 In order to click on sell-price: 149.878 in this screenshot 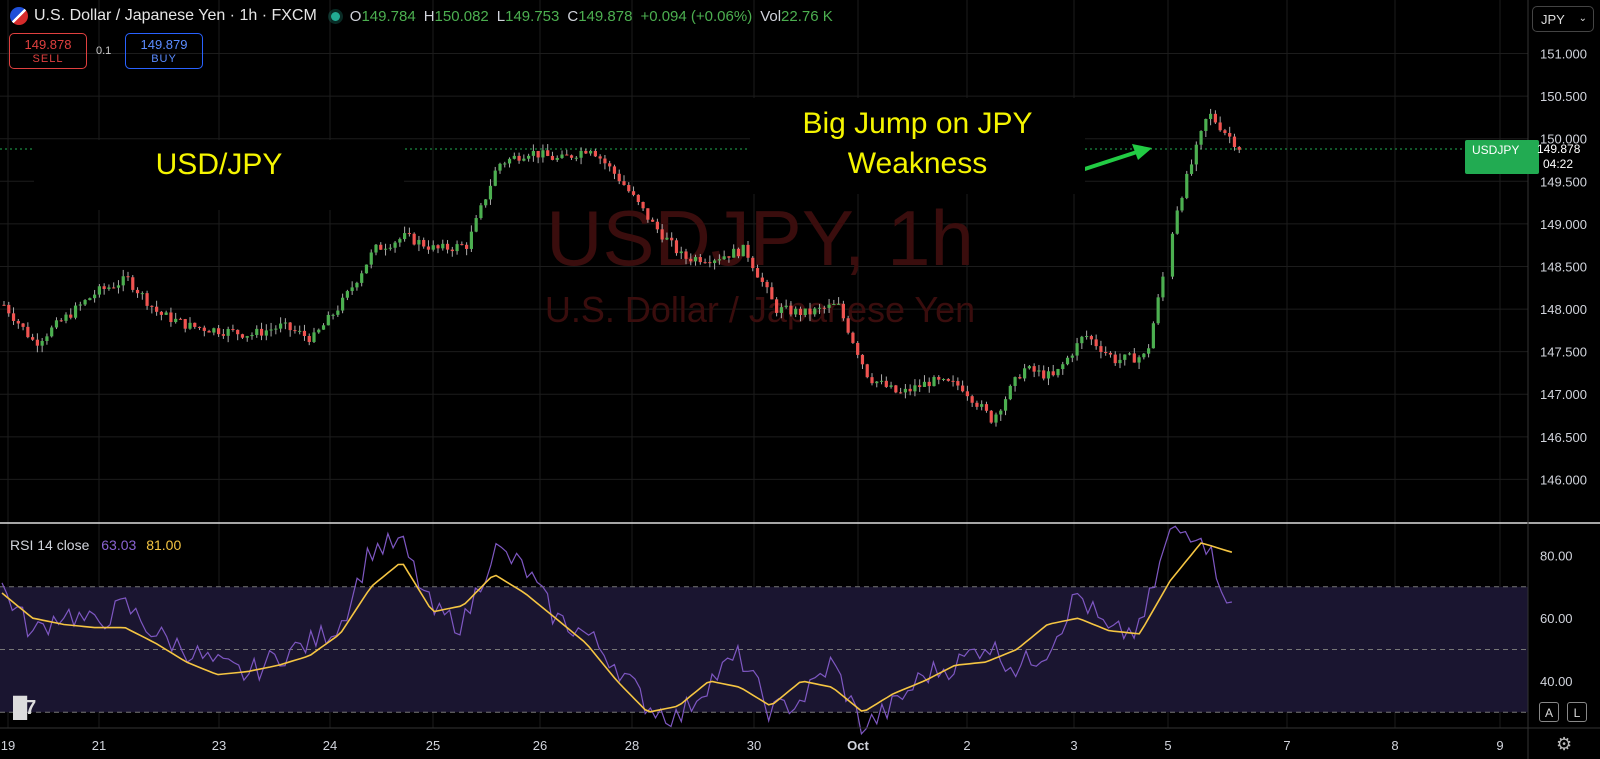, I will do `click(48, 44)`.